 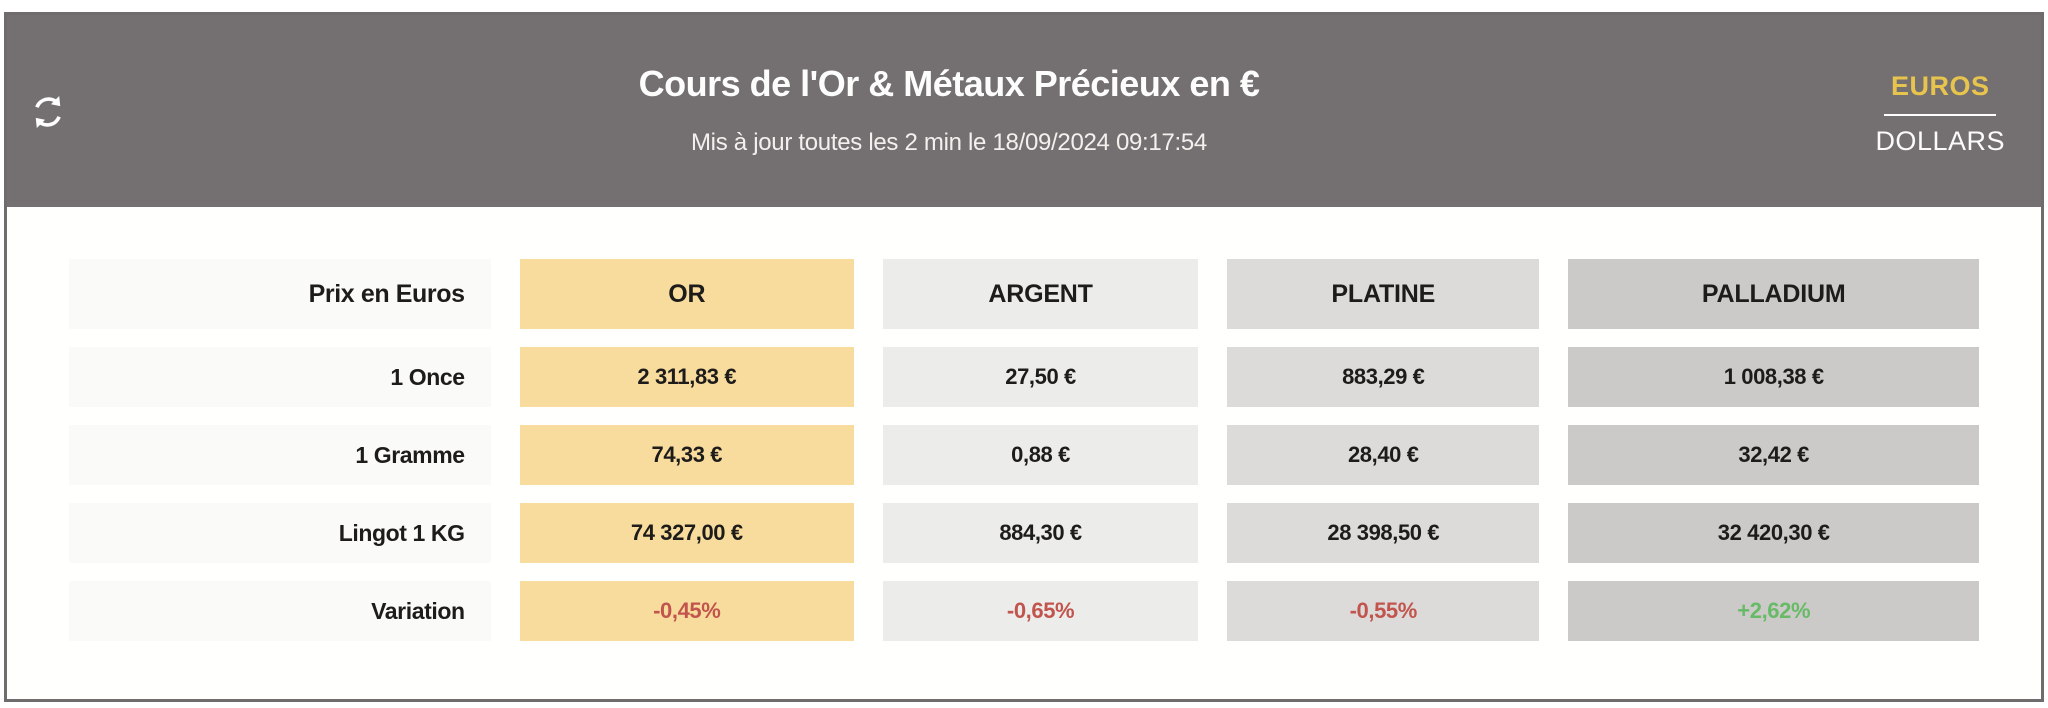 What do you see at coordinates (1383, 377) in the screenshot?
I see `cell-platine-once: 883,29 €` at bounding box center [1383, 377].